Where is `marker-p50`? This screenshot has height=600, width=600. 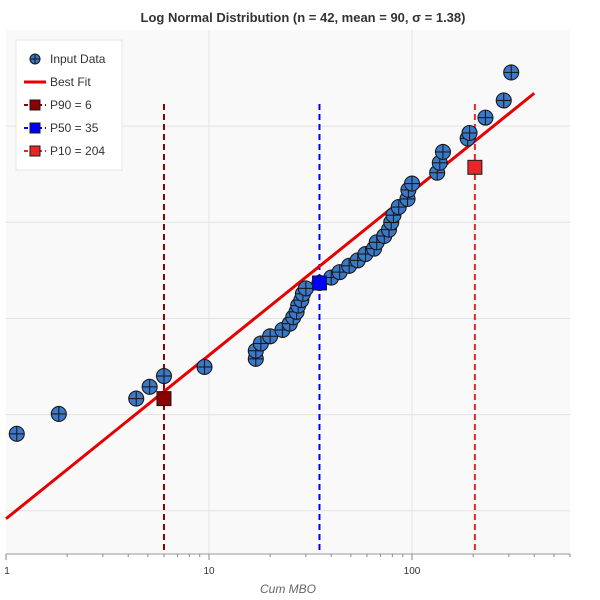
marker-p50 is located at coordinates (319, 283).